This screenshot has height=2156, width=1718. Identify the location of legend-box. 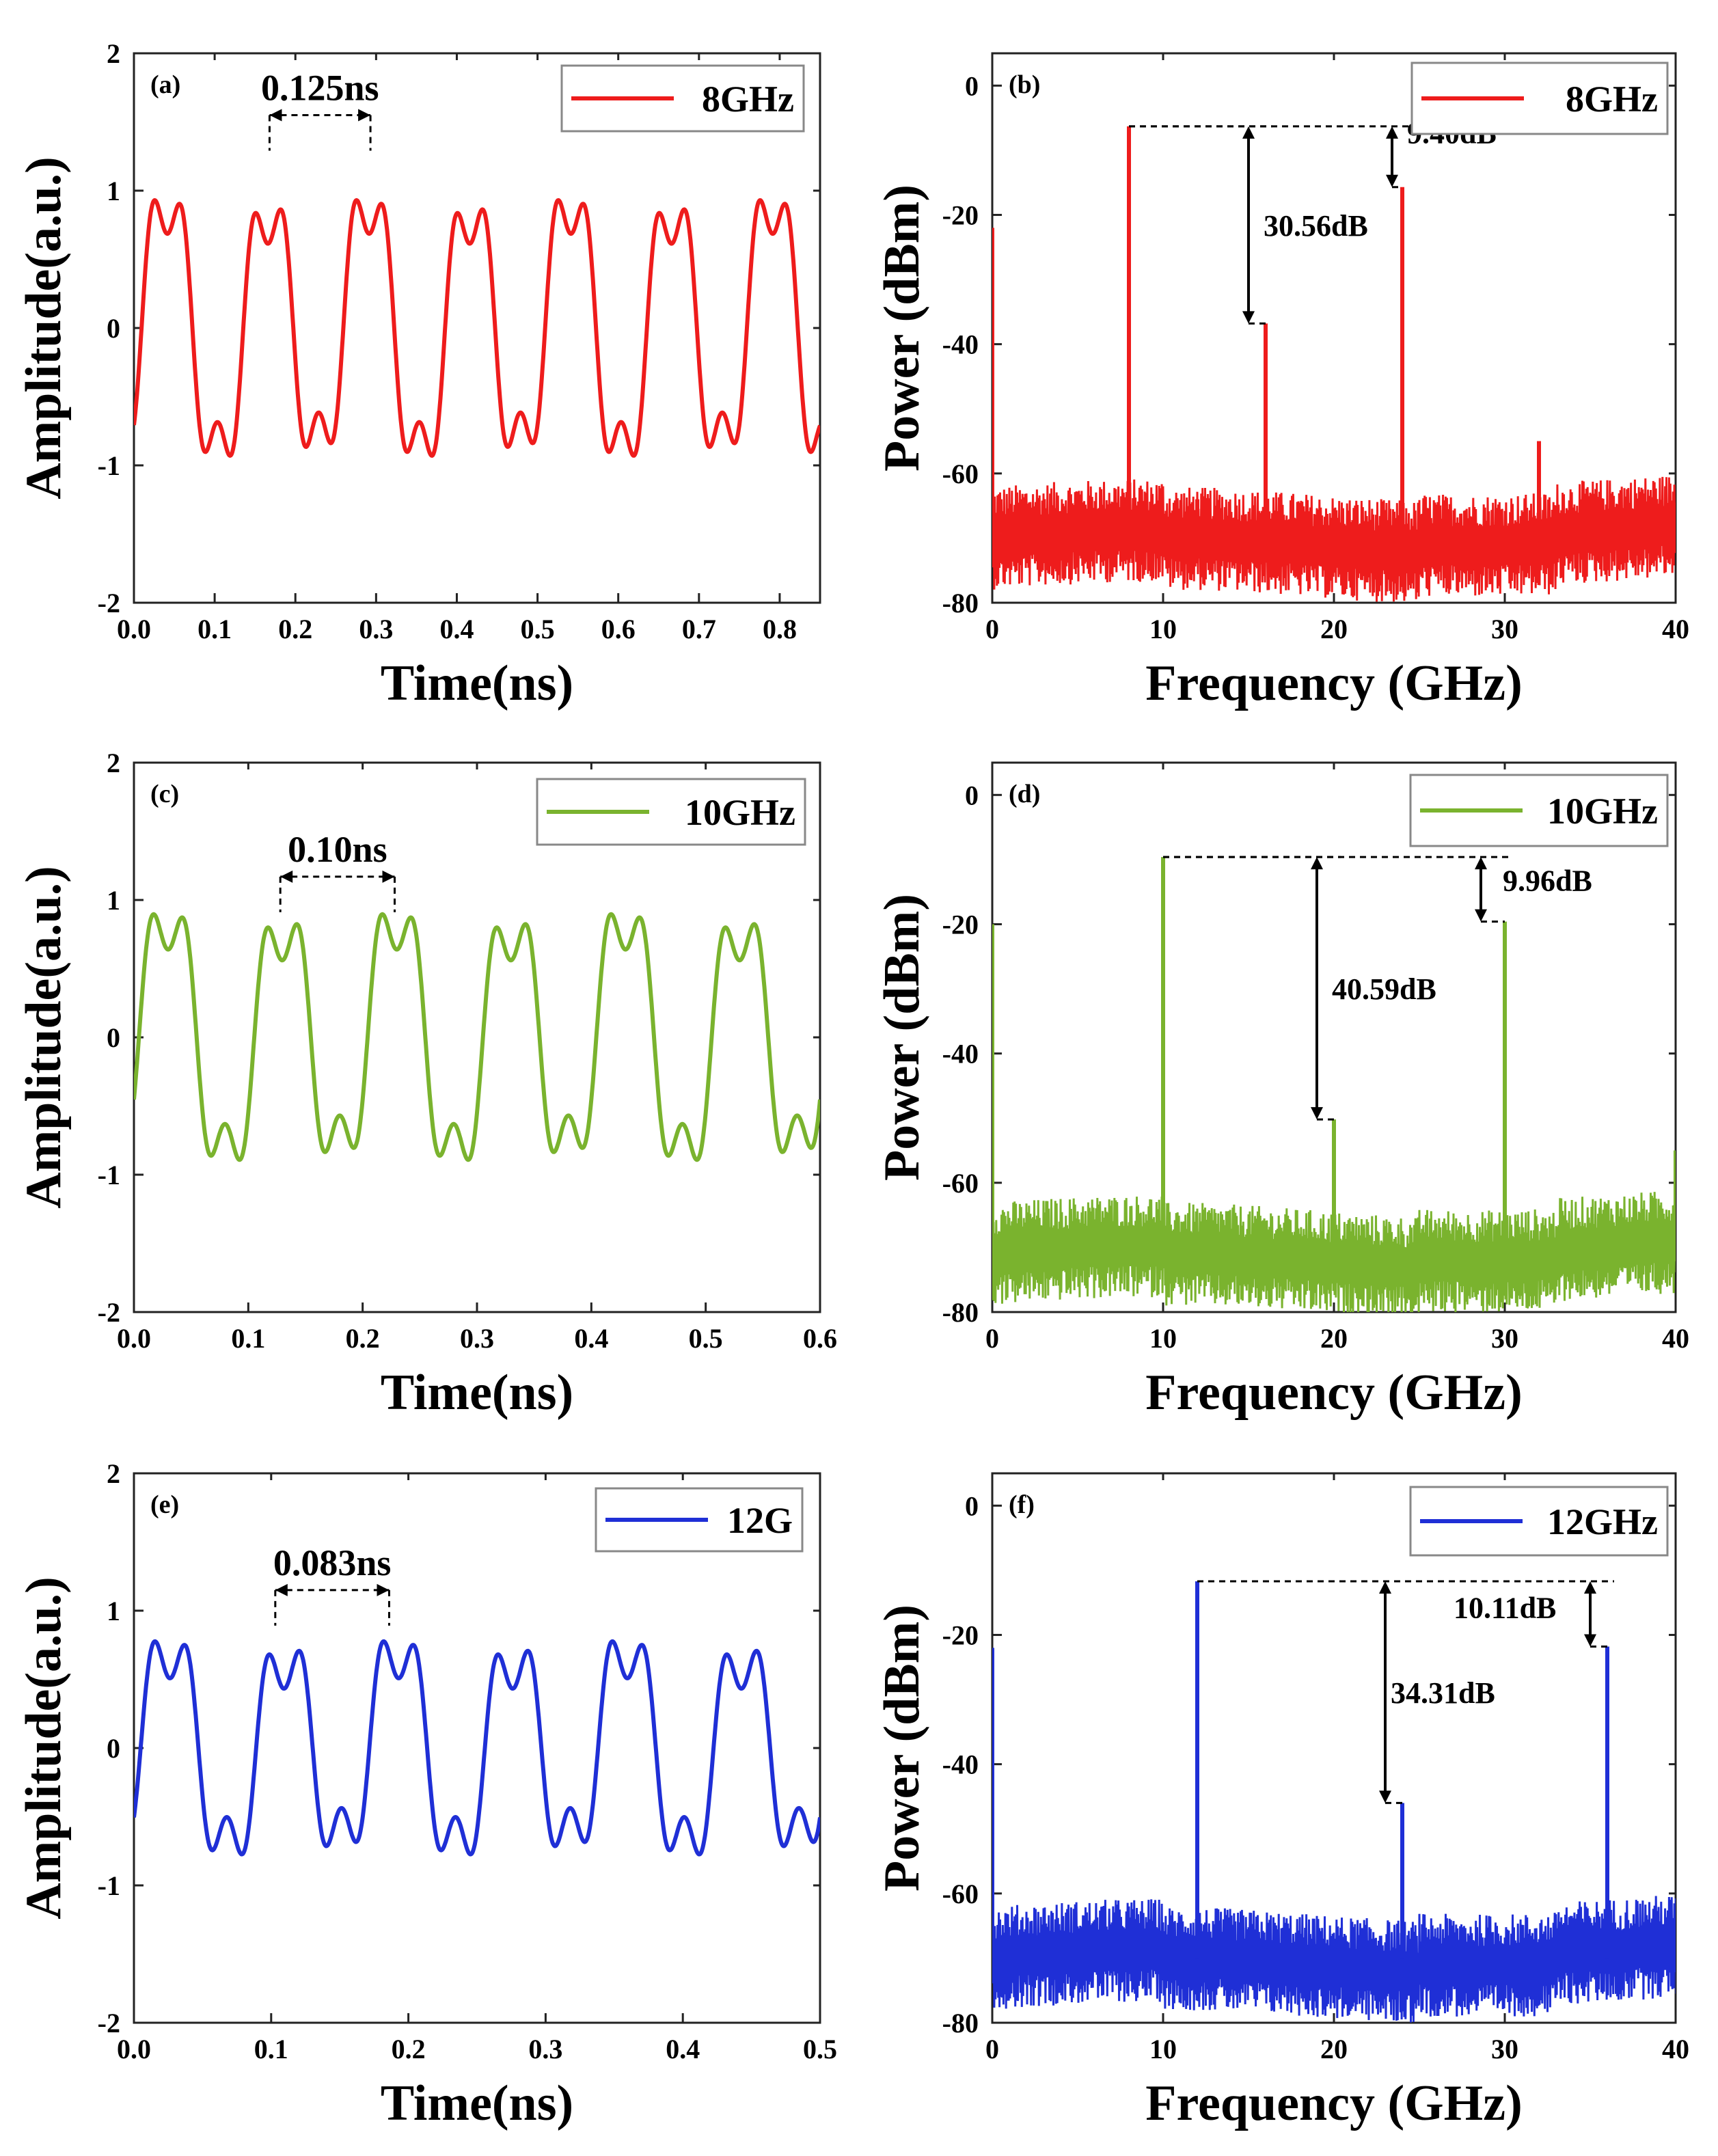
(1539, 810).